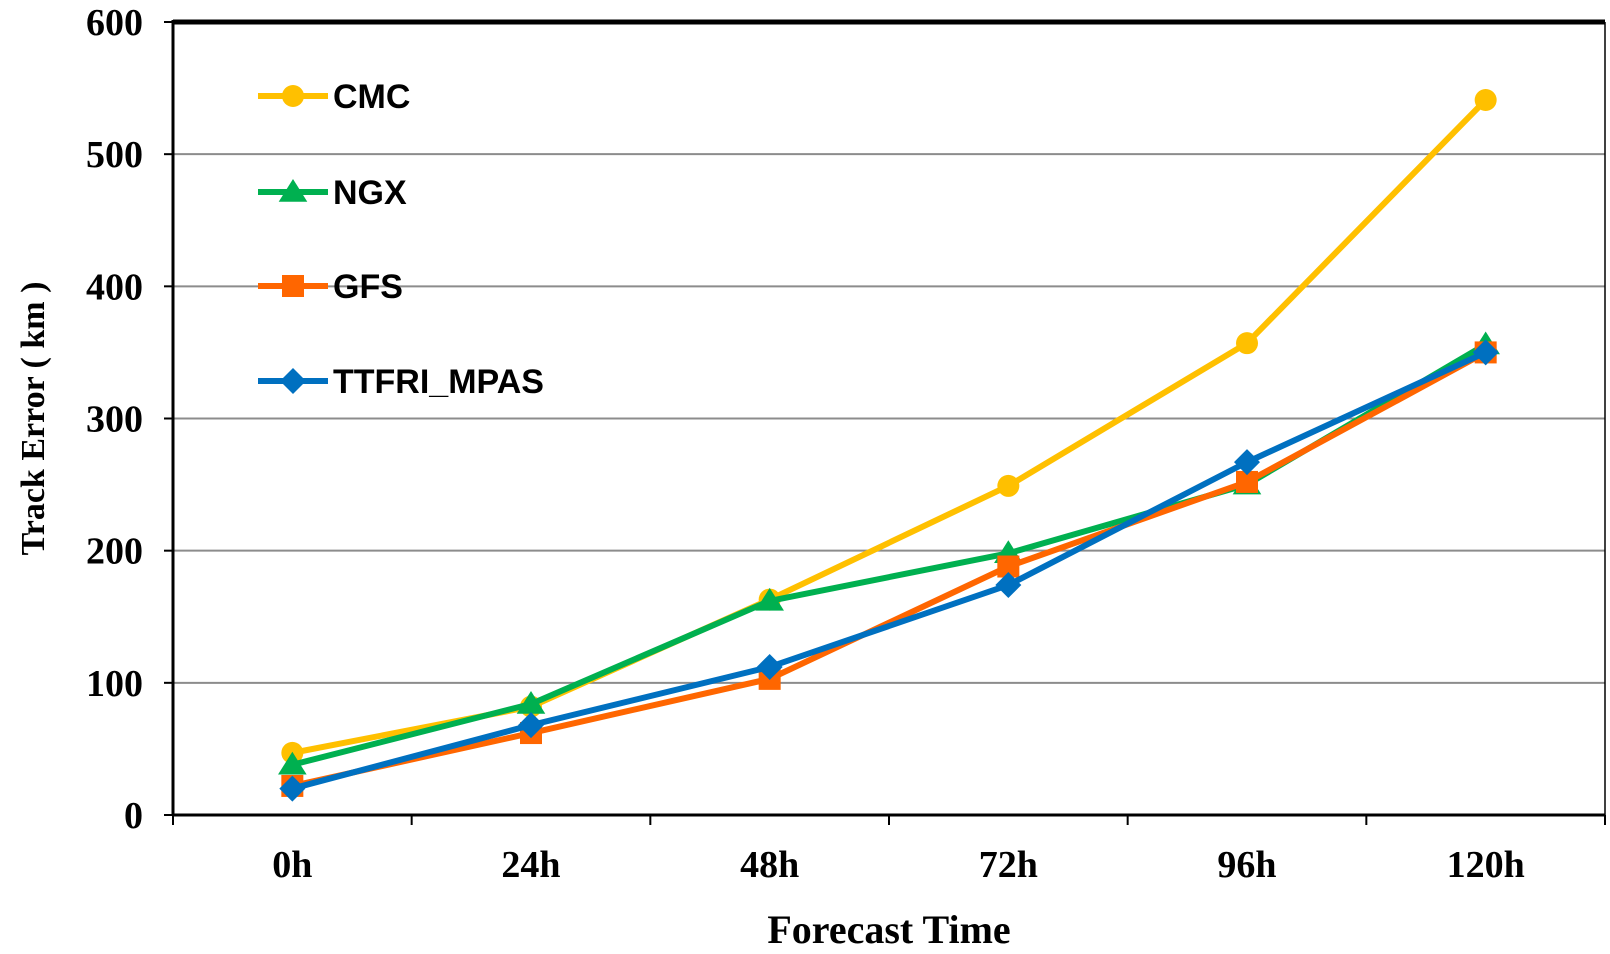 The image size is (1610, 954). What do you see at coordinates (114, 552) in the screenshot?
I see `y-tick-label: 200` at bounding box center [114, 552].